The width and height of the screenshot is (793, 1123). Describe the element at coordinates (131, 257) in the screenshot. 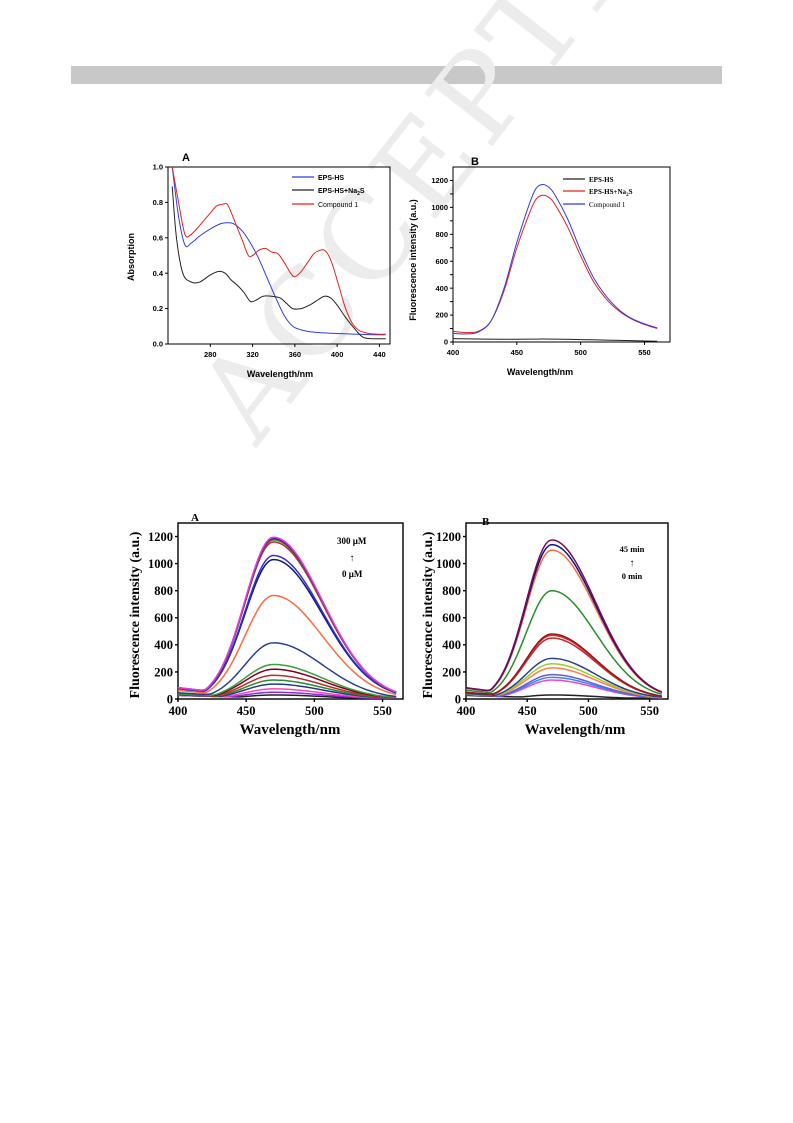

I see `y-axis-label: Absorption` at that location.